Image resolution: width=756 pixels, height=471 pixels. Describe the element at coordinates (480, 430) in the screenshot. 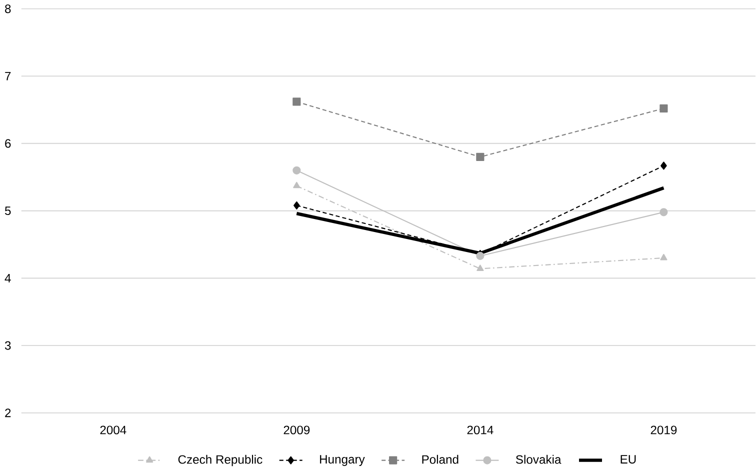

I see `x-tick-label: 2014` at that location.